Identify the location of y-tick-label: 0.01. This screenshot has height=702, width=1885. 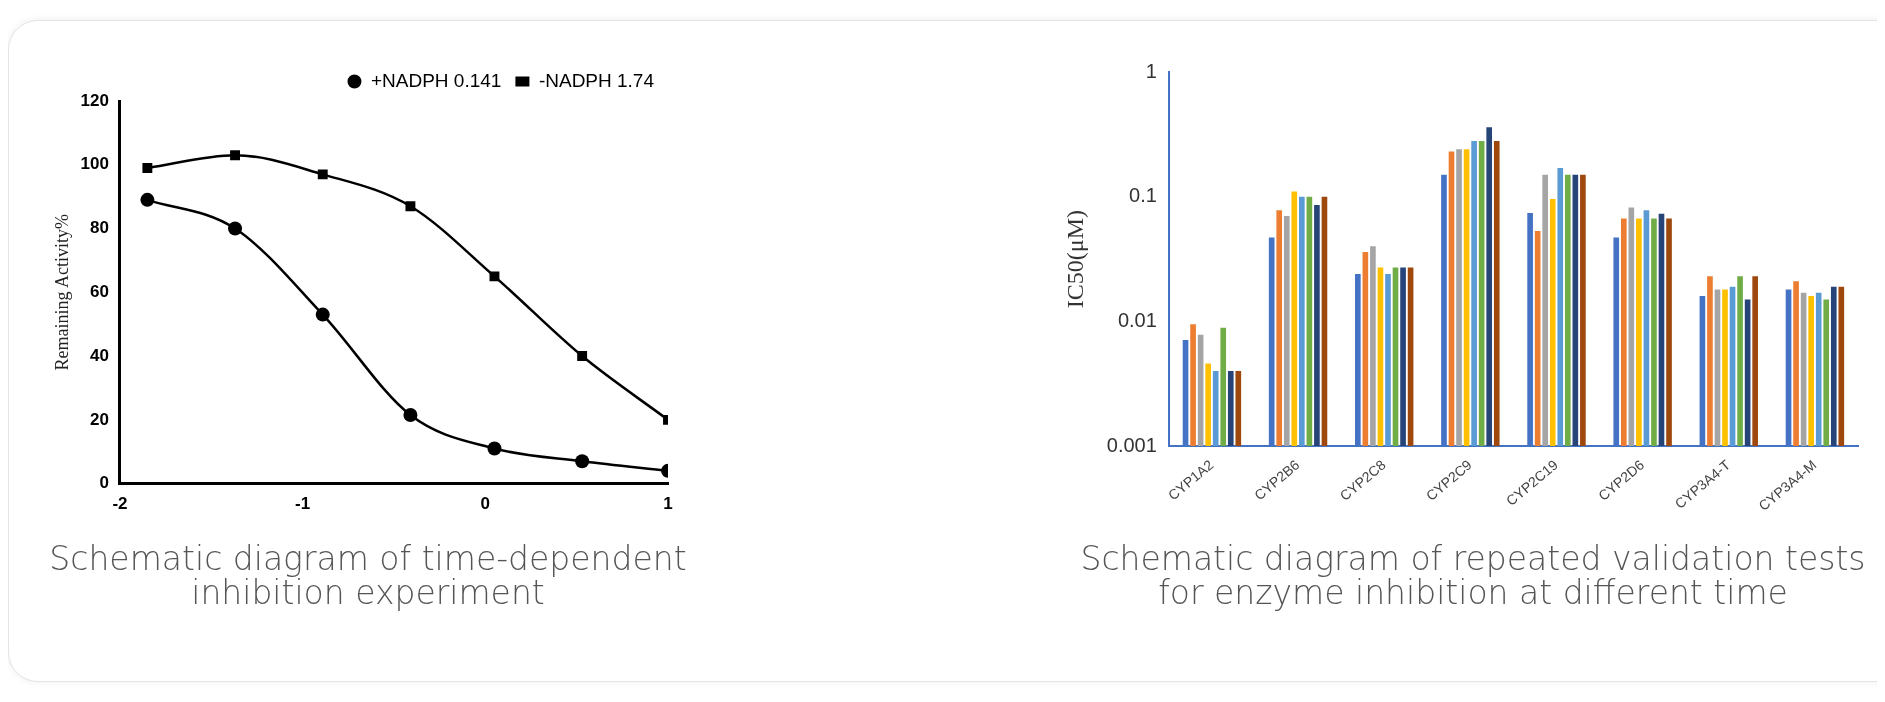
(1137, 319).